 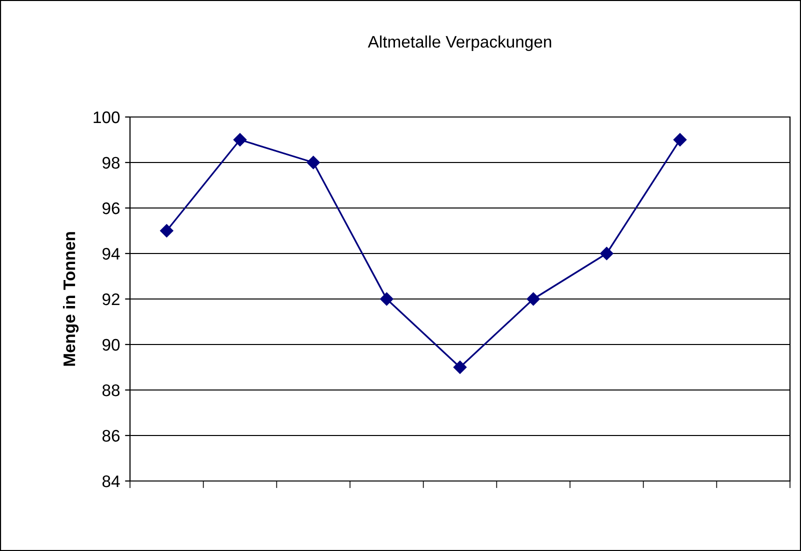 What do you see at coordinates (111, 344) in the screenshot?
I see `y-tick-label: 90` at bounding box center [111, 344].